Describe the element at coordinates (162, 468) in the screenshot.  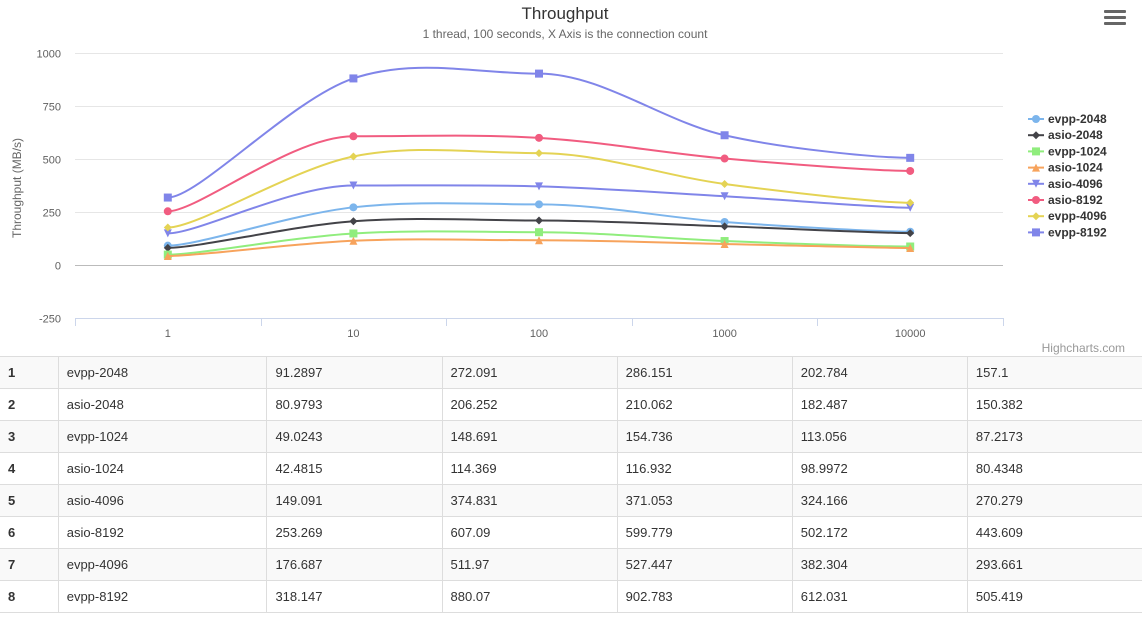
I see `series-name-cell: asio-1024` at that location.